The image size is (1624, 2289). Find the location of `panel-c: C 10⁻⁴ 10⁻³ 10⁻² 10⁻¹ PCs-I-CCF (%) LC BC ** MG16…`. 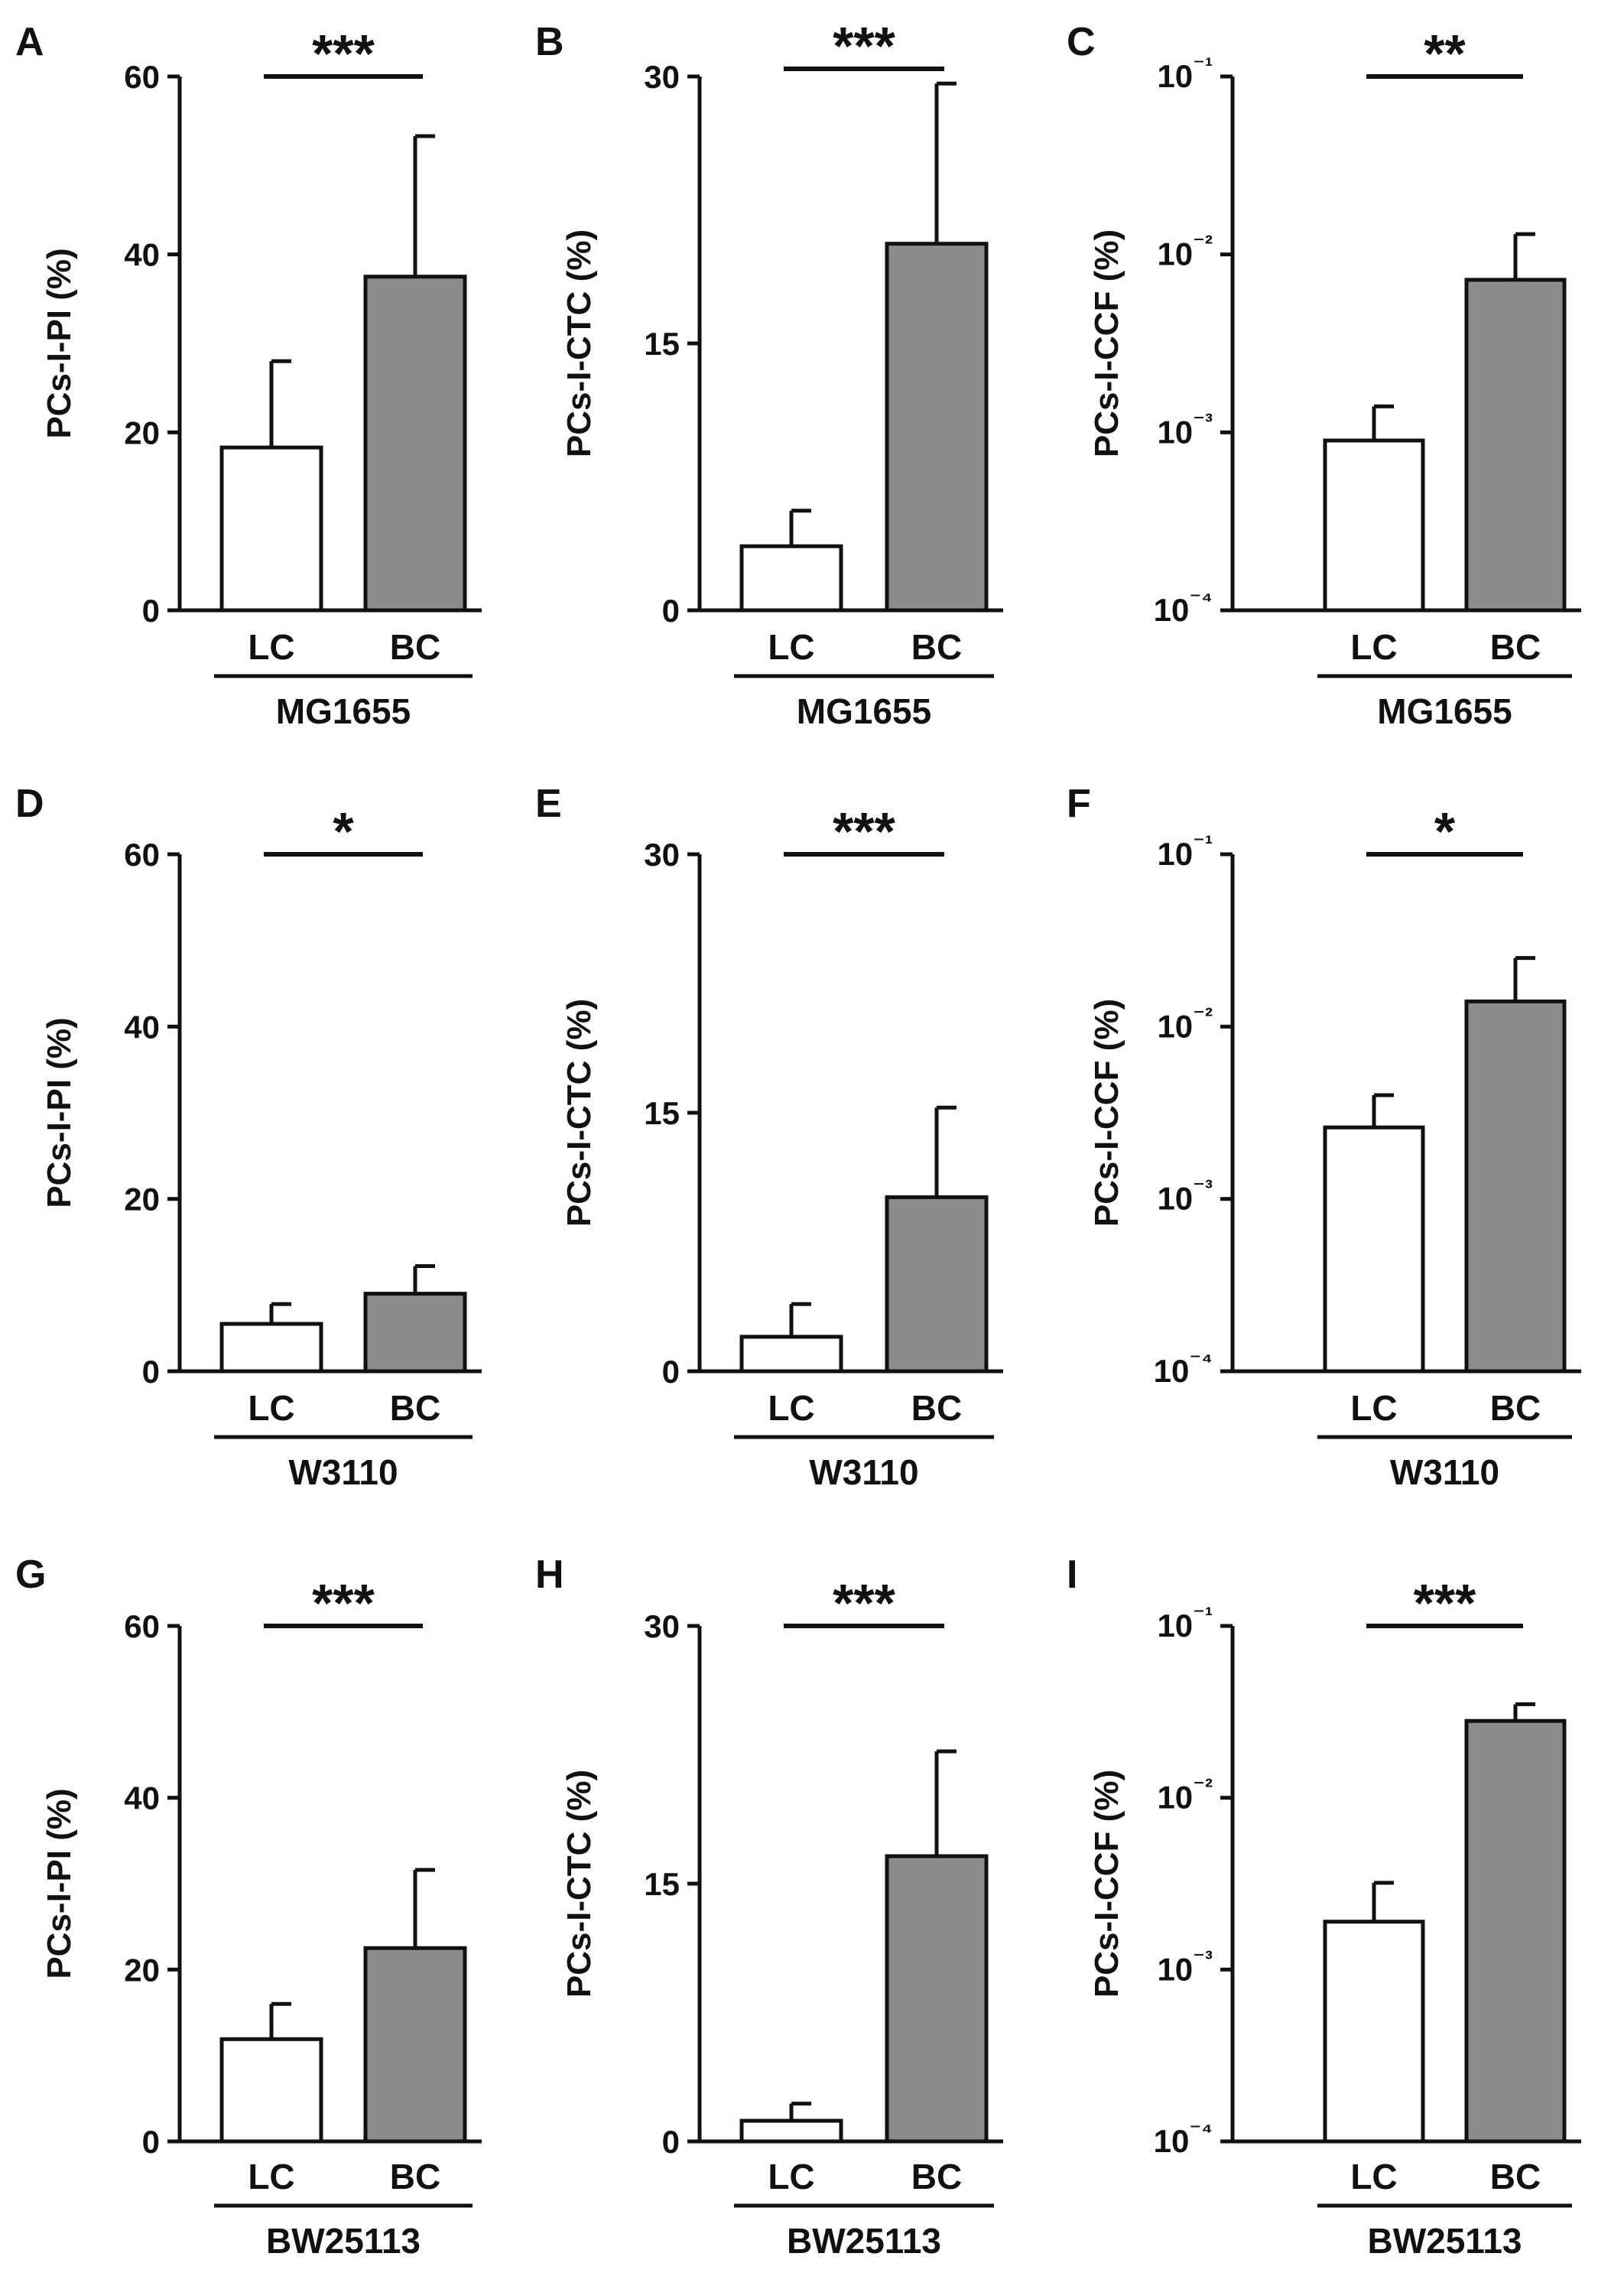

panel-c: C 10⁻⁴ 10⁻³ 10⁻² 10⁻¹ PCs-I-CCF (%) LC BC ** MG16… is located at coordinates (1324, 375).